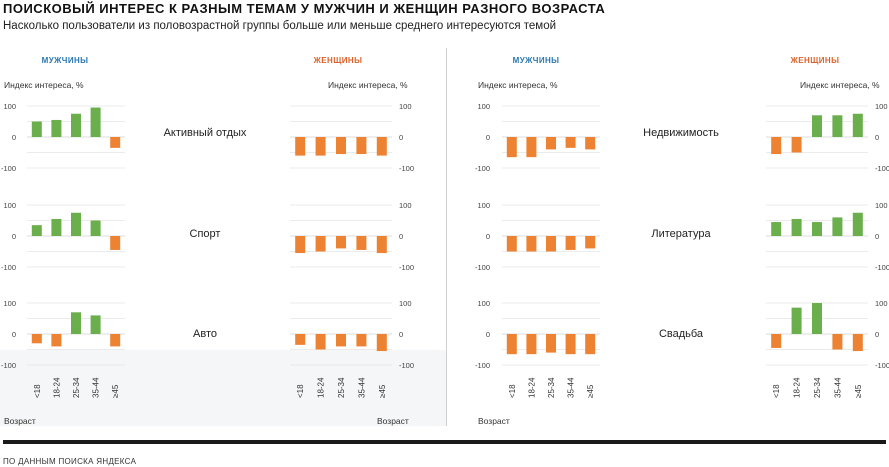 Image resolution: width=889 pixels, height=467 pixels. Describe the element at coordinates (401, 334) in the screenshot. I see `y-tick-p2-women-1: 0` at that location.